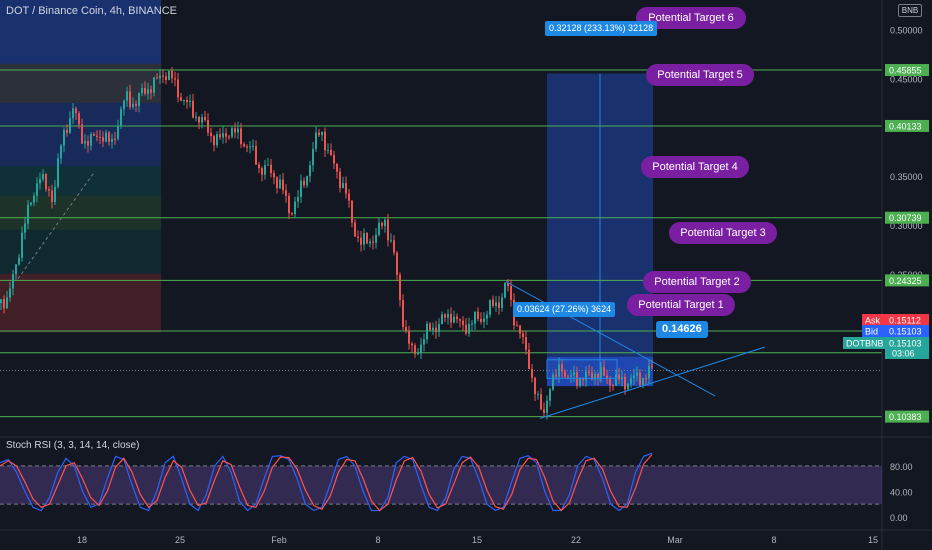 Image resolution: width=932 pixels, height=550 pixels. Describe the element at coordinates (695, 167) in the screenshot. I see `target-4-label: Potential Target 4` at that location.